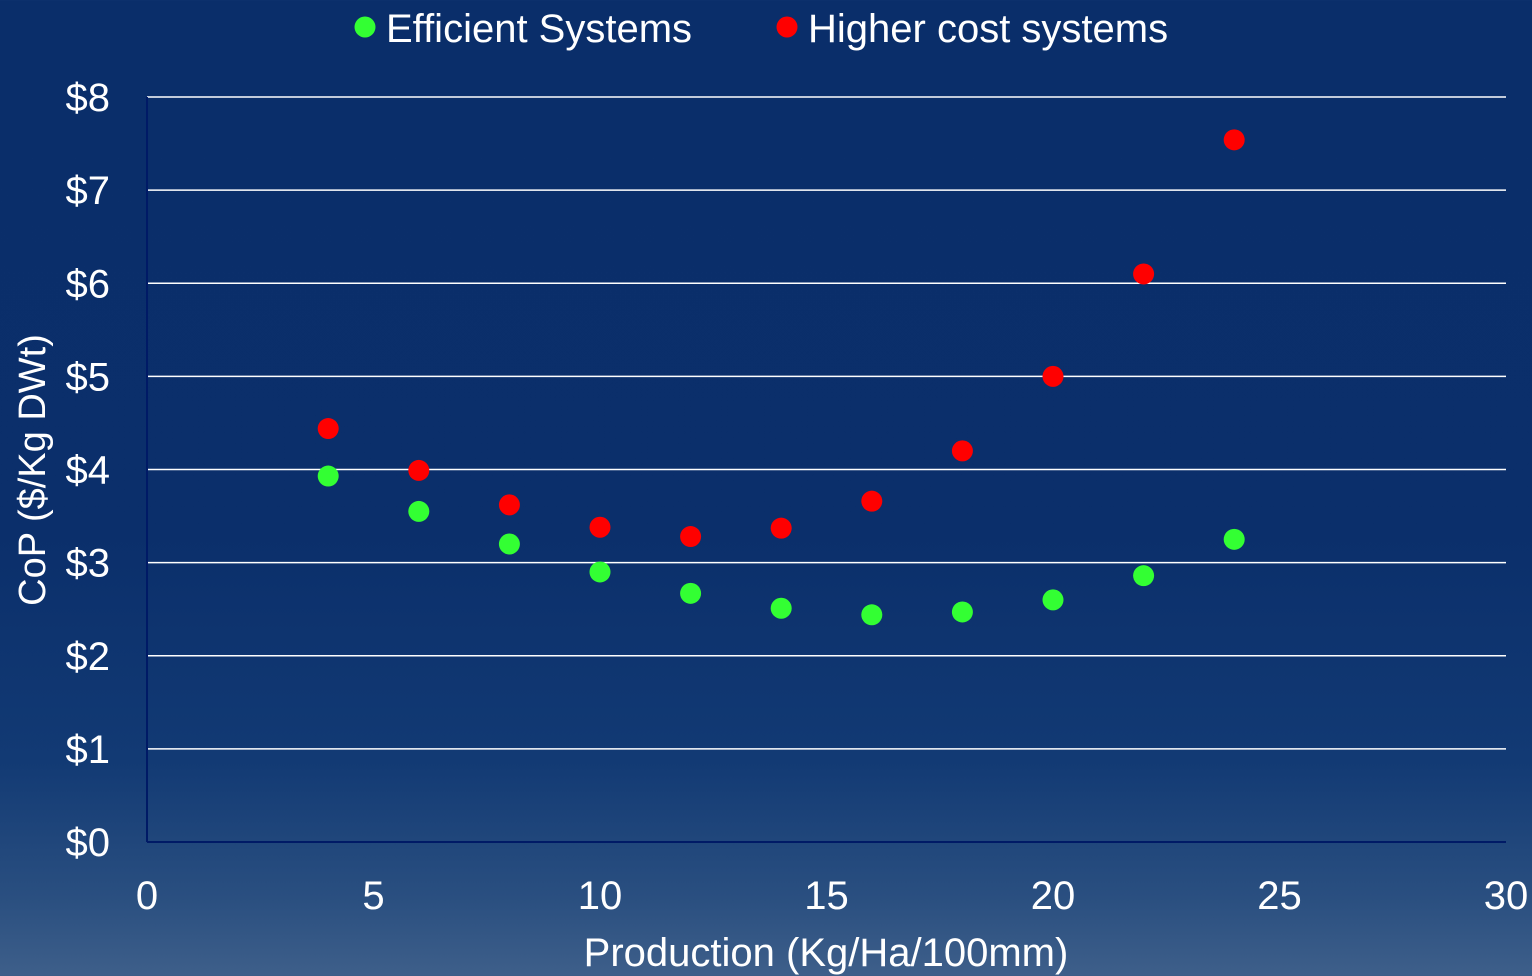 The image size is (1532, 976). I want to click on legend-item: Higher cost systems, so click(972, 29).